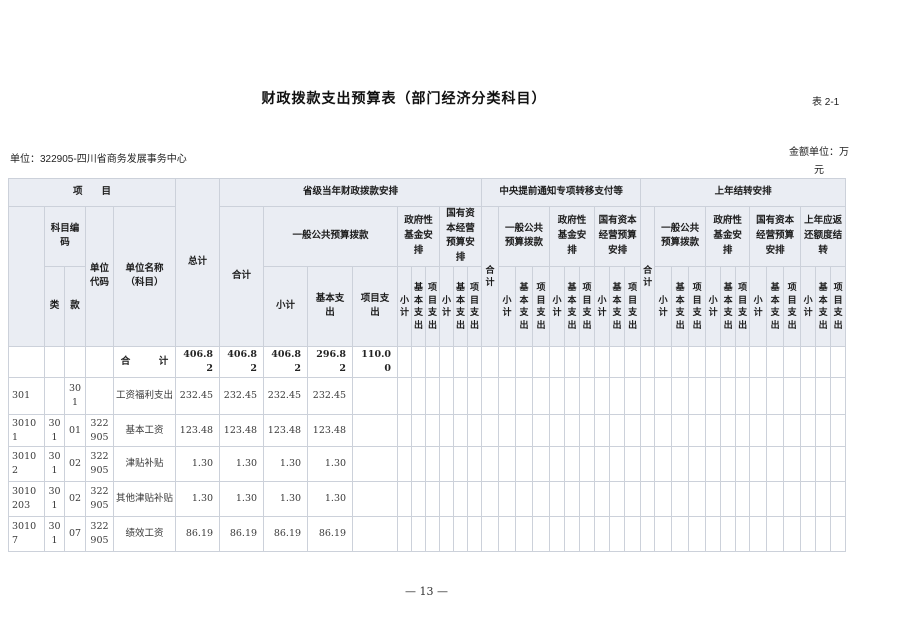 The height and width of the screenshot is (636, 900). What do you see at coordinates (242, 276) in the screenshot?
I see `header-s1-sum: 合计` at bounding box center [242, 276].